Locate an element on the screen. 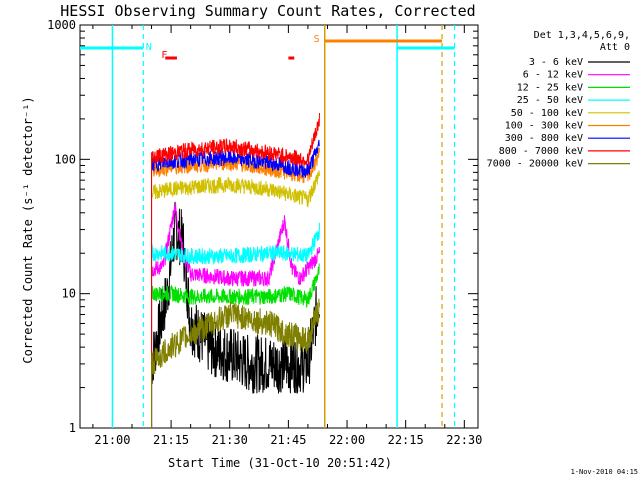 The height and width of the screenshot is (480, 640). legend-label: 7000 - 20000 keV is located at coordinates (535, 164).